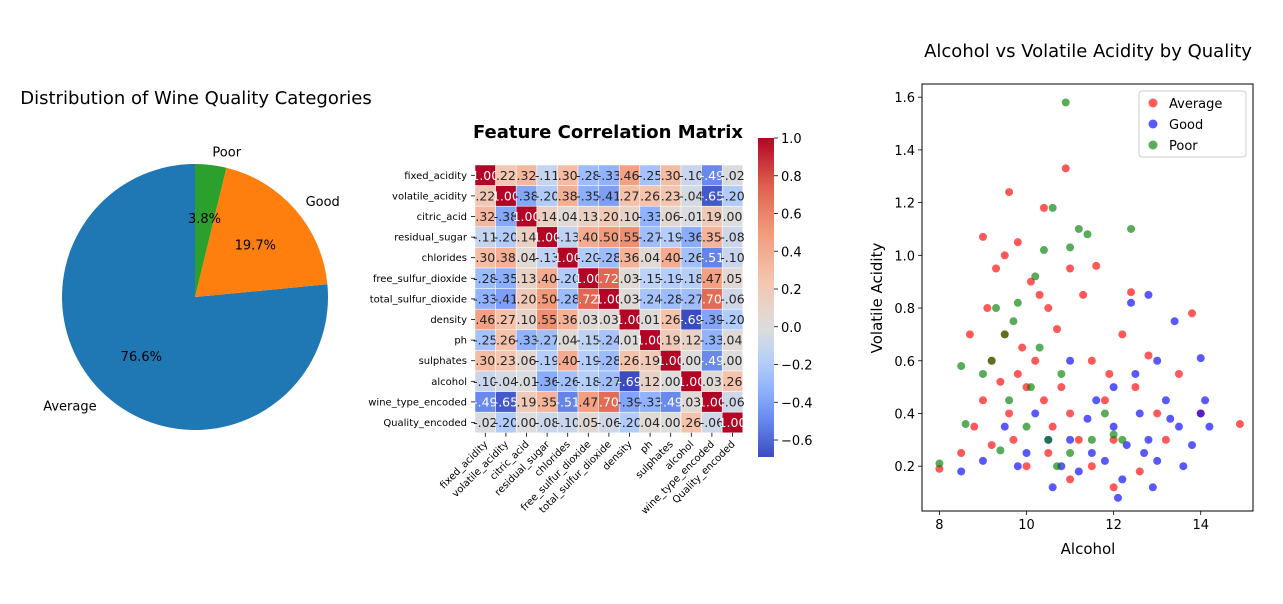  What do you see at coordinates (712, 195) in the screenshot?
I see `heatmap-cell-value: -.65` at bounding box center [712, 195].